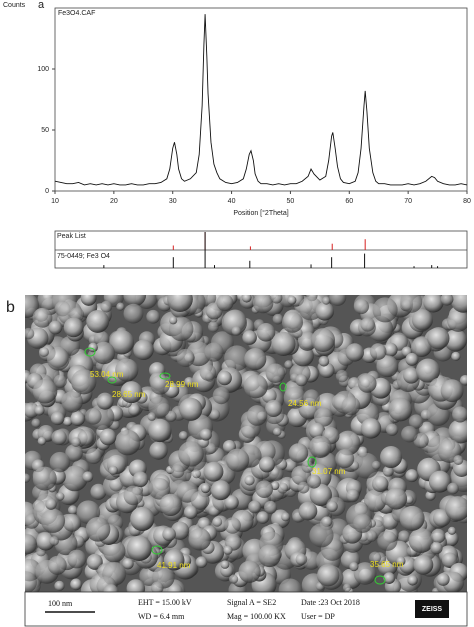 Image resolution: width=474 pixels, height=627 pixels. What do you see at coordinates (165, 602) in the screenshot?
I see `info-text: EHT = 15.00 kV` at bounding box center [165, 602].